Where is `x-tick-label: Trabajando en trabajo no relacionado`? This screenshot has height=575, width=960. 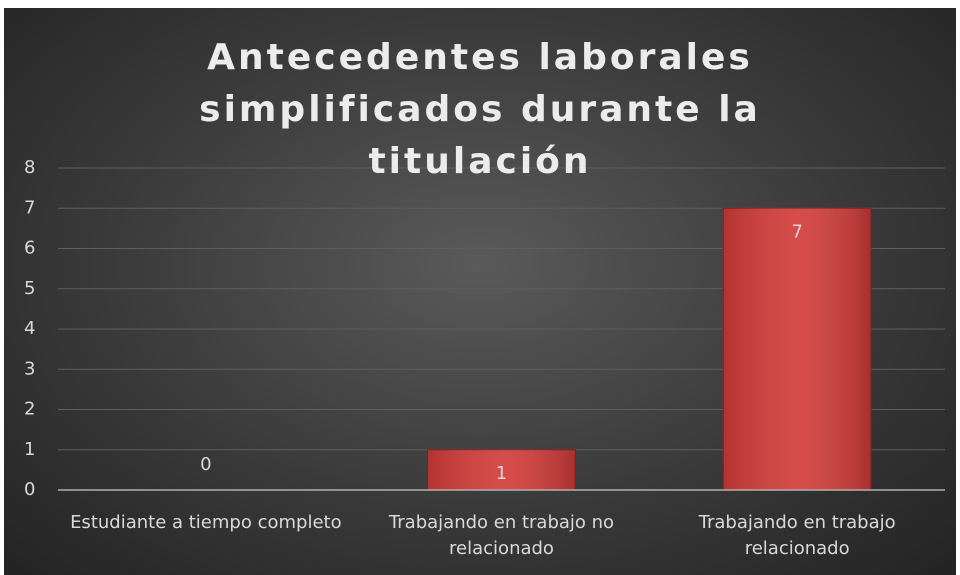 x-tick-label: Trabajando en trabajo no relacionado is located at coordinates (501, 535).